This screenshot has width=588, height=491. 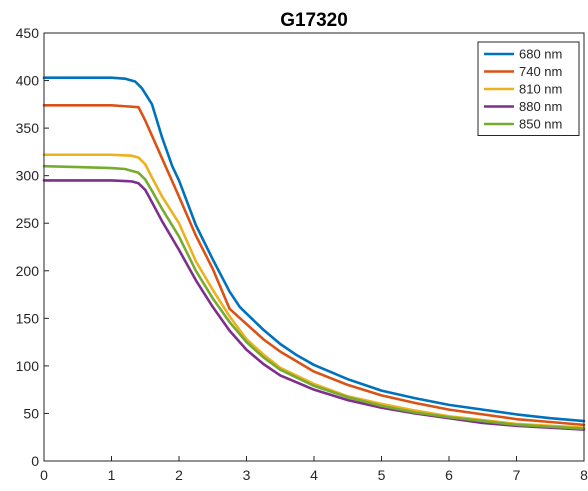 I want to click on legend-label: 880 nm, so click(x=540, y=106).